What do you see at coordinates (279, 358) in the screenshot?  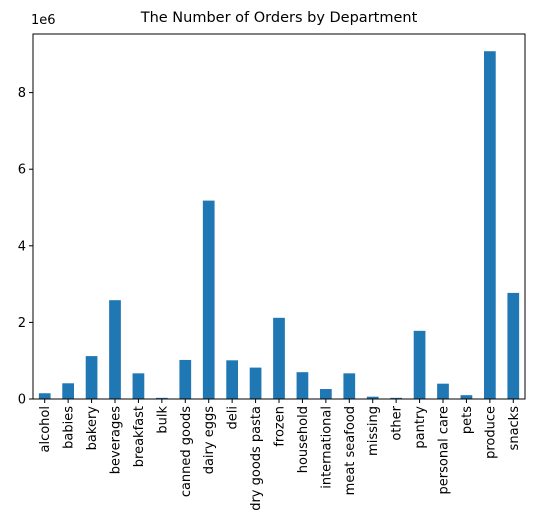 I see `bar-frozen` at bounding box center [279, 358].